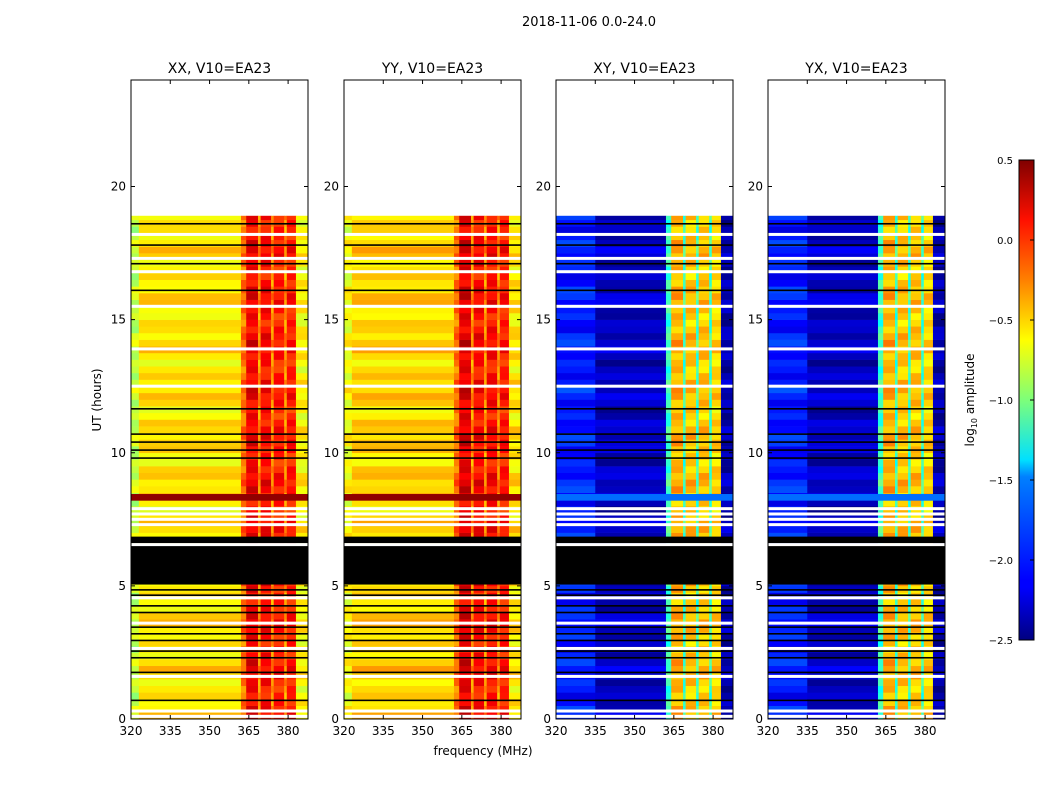 This screenshot has width=1050, height=804. I want to click on x-tick-label: 350, so click(846, 731).